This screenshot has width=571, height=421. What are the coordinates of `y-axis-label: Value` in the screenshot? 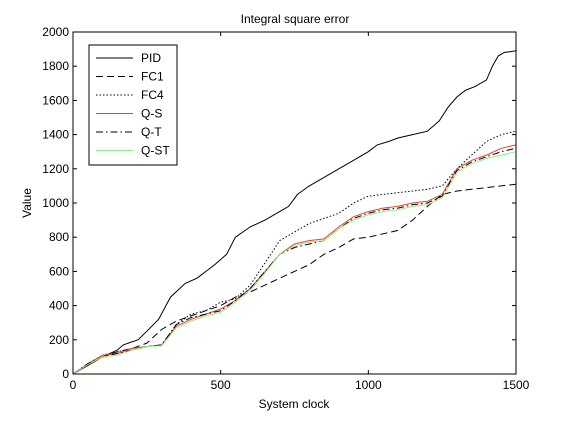 It's located at (27, 203).